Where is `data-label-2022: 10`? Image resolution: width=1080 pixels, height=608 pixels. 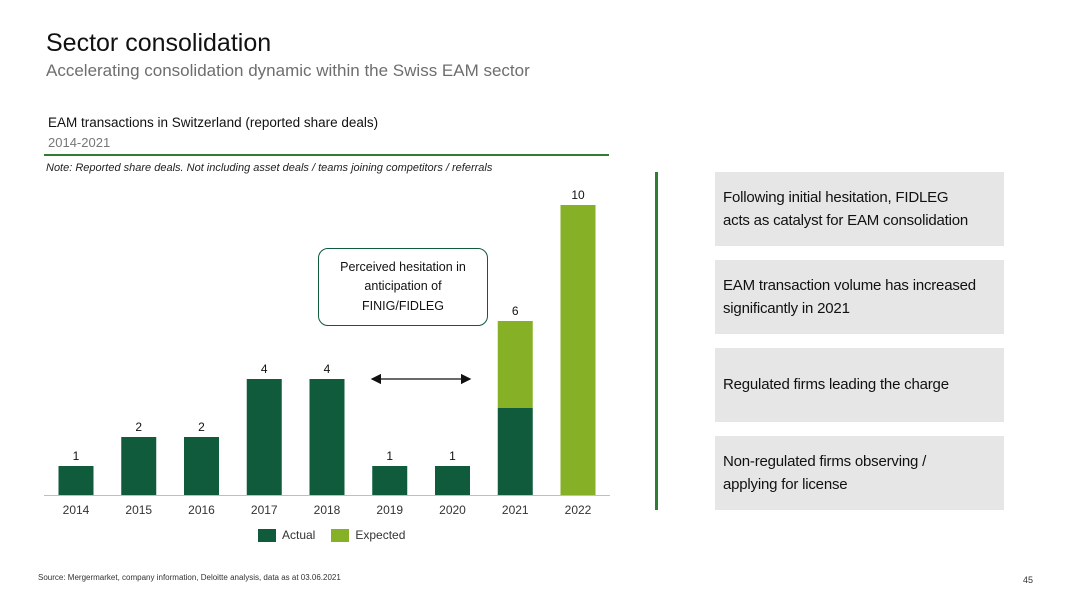 data-label-2022: 10 is located at coordinates (578, 195).